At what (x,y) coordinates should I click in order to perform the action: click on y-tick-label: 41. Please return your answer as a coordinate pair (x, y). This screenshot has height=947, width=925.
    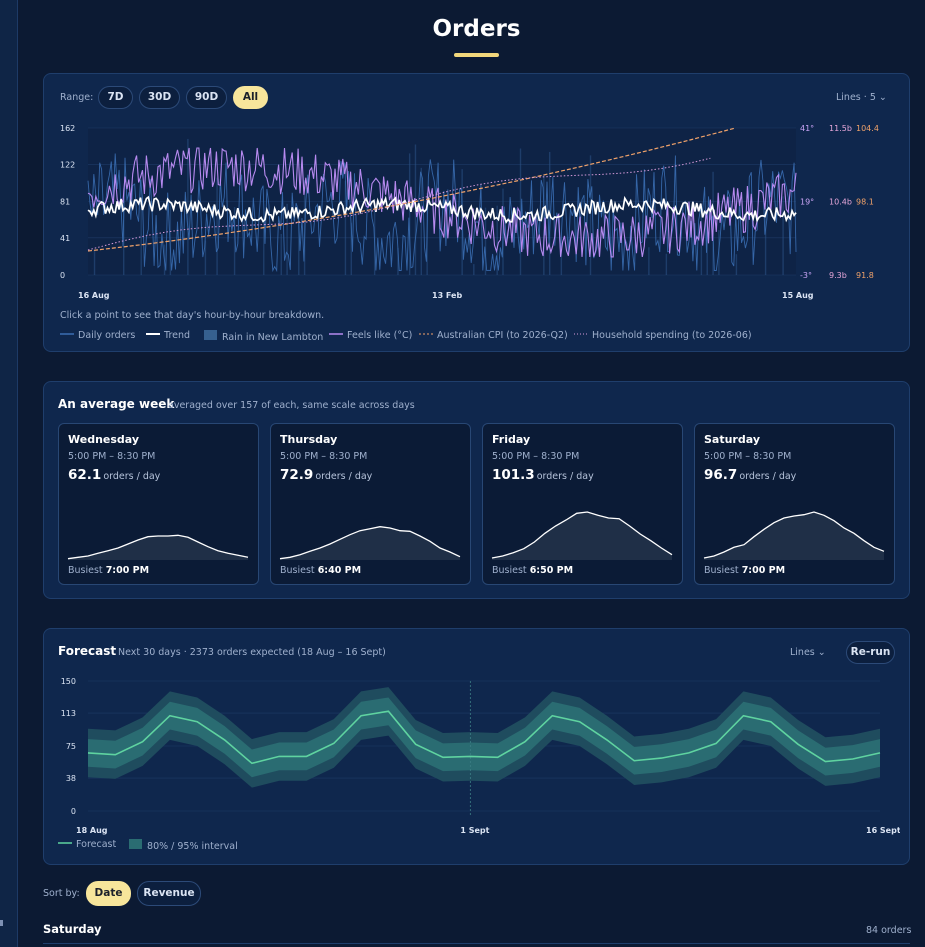
    Looking at the image, I should click on (65, 238).